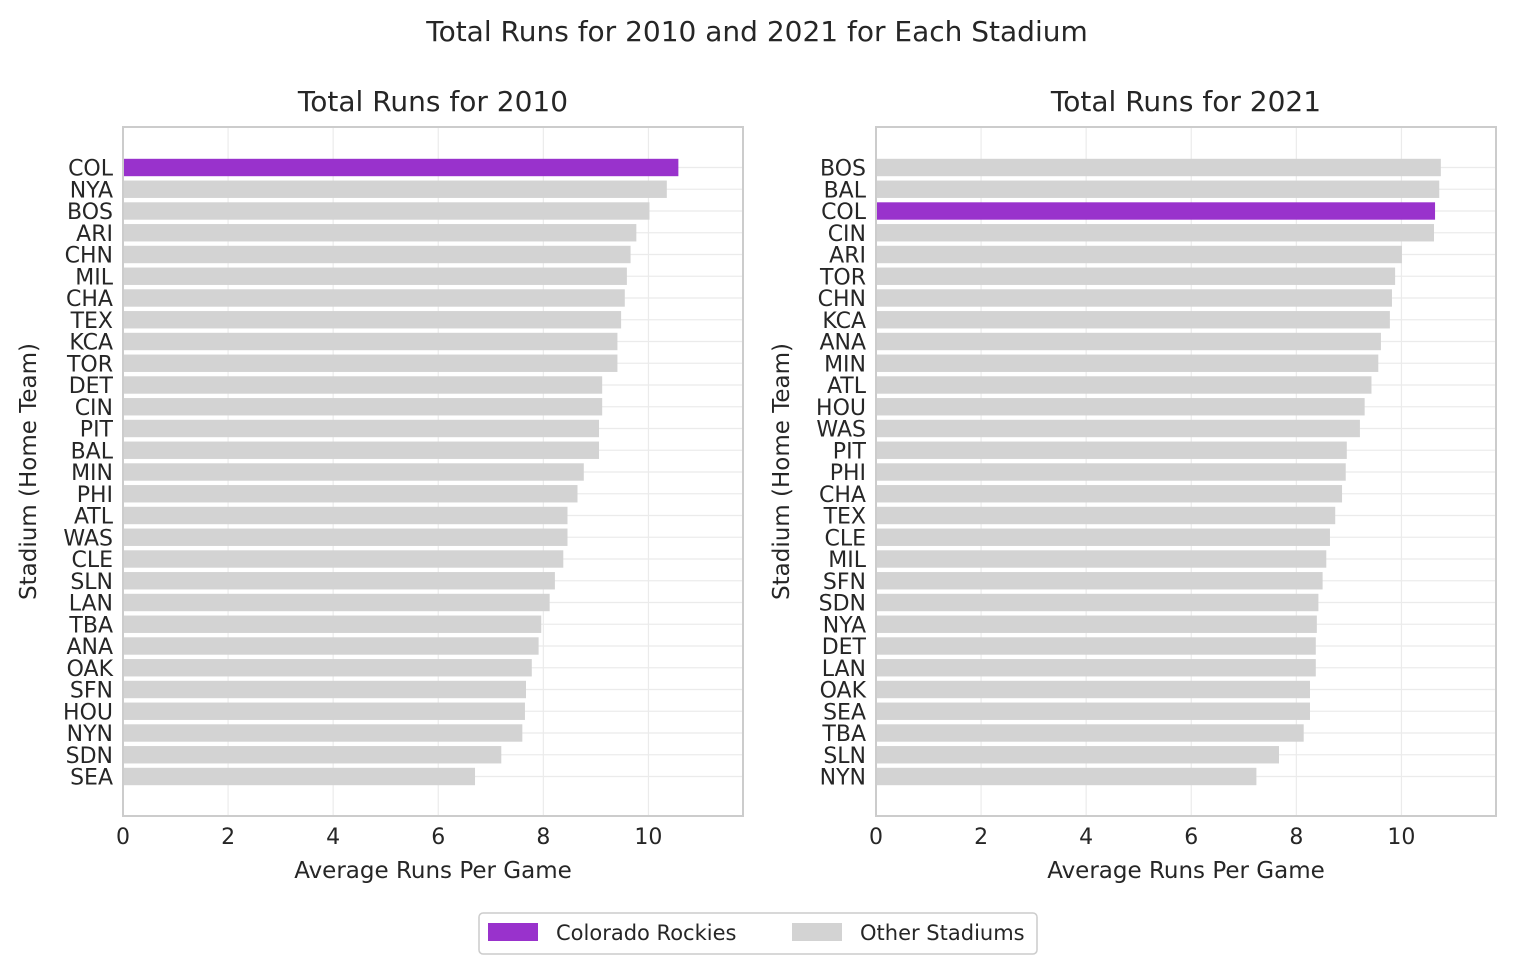 This screenshot has width=1515, height=967. What do you see at coordinates (817, 932) in the screenshot?
I see `legend-swatch-other-stadiums` at bounding box center [817, 932].